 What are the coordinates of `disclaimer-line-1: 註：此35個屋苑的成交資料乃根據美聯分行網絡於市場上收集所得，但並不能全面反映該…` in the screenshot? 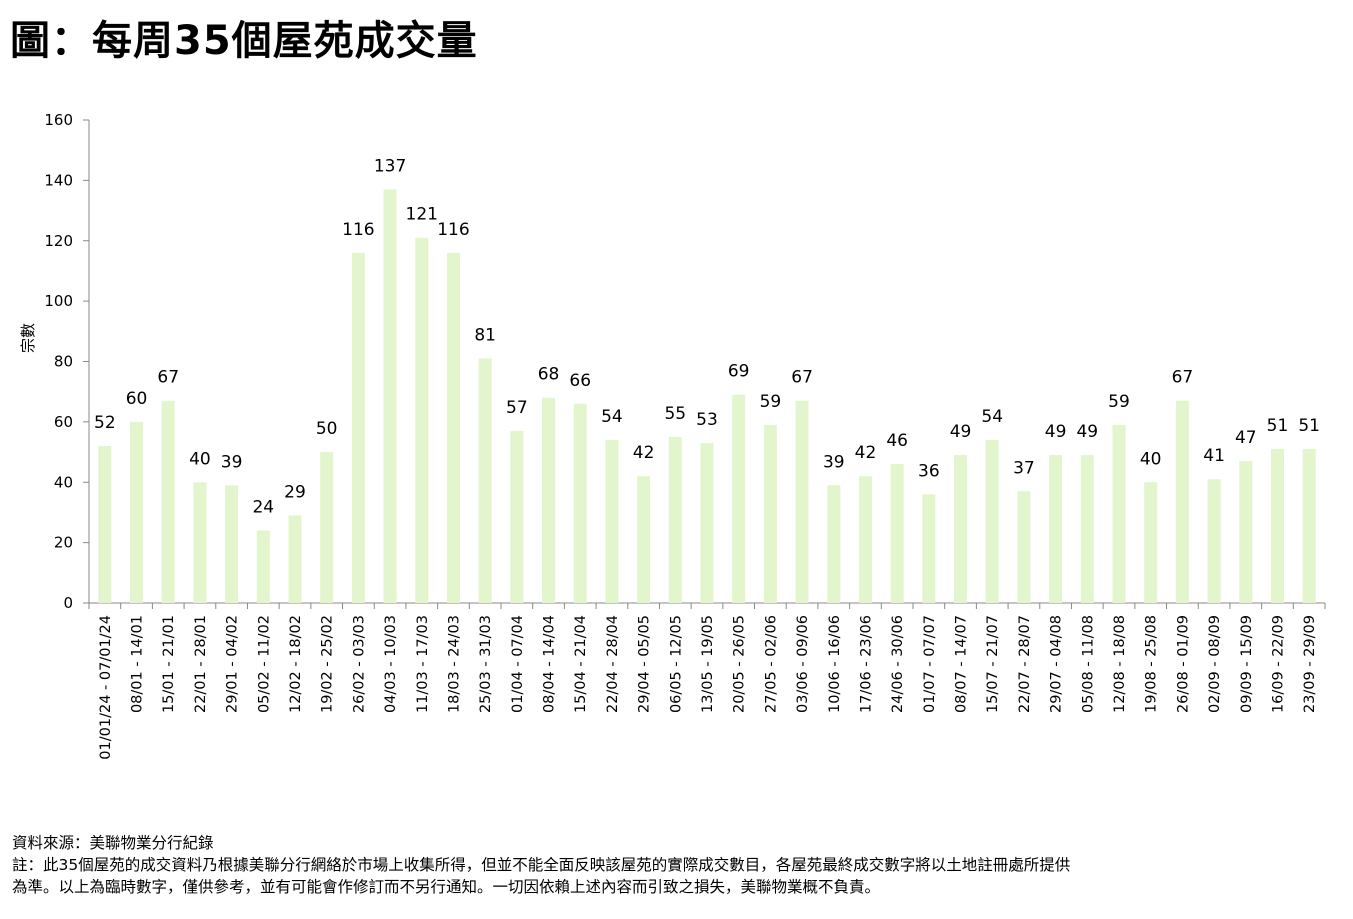 It's located at (541, 865).